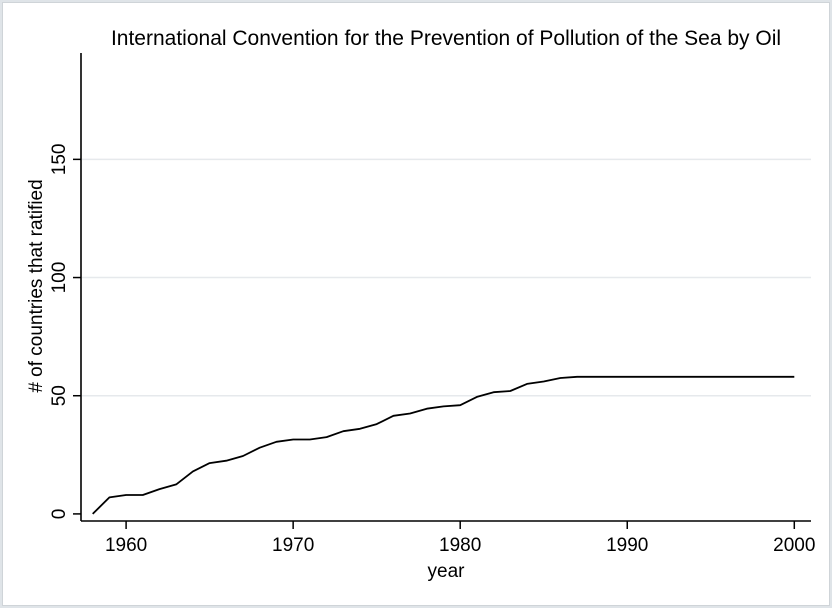 The height and width of the screenshot is (608, 832). What do you see at coordinates (293, 545) in the screenshot?
I see `x-tick-label-1970: 1970` at bounding box center [293, 545].